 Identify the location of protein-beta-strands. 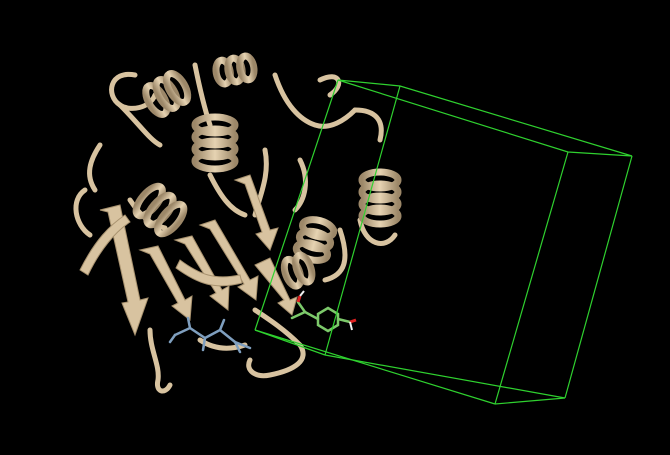
(188, 255).